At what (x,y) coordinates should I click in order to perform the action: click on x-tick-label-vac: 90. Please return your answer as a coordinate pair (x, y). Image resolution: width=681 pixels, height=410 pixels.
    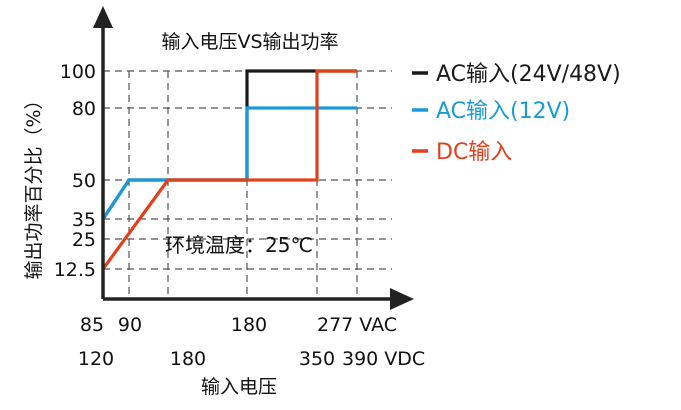
    Looking at the image, I should click on (130, 325).